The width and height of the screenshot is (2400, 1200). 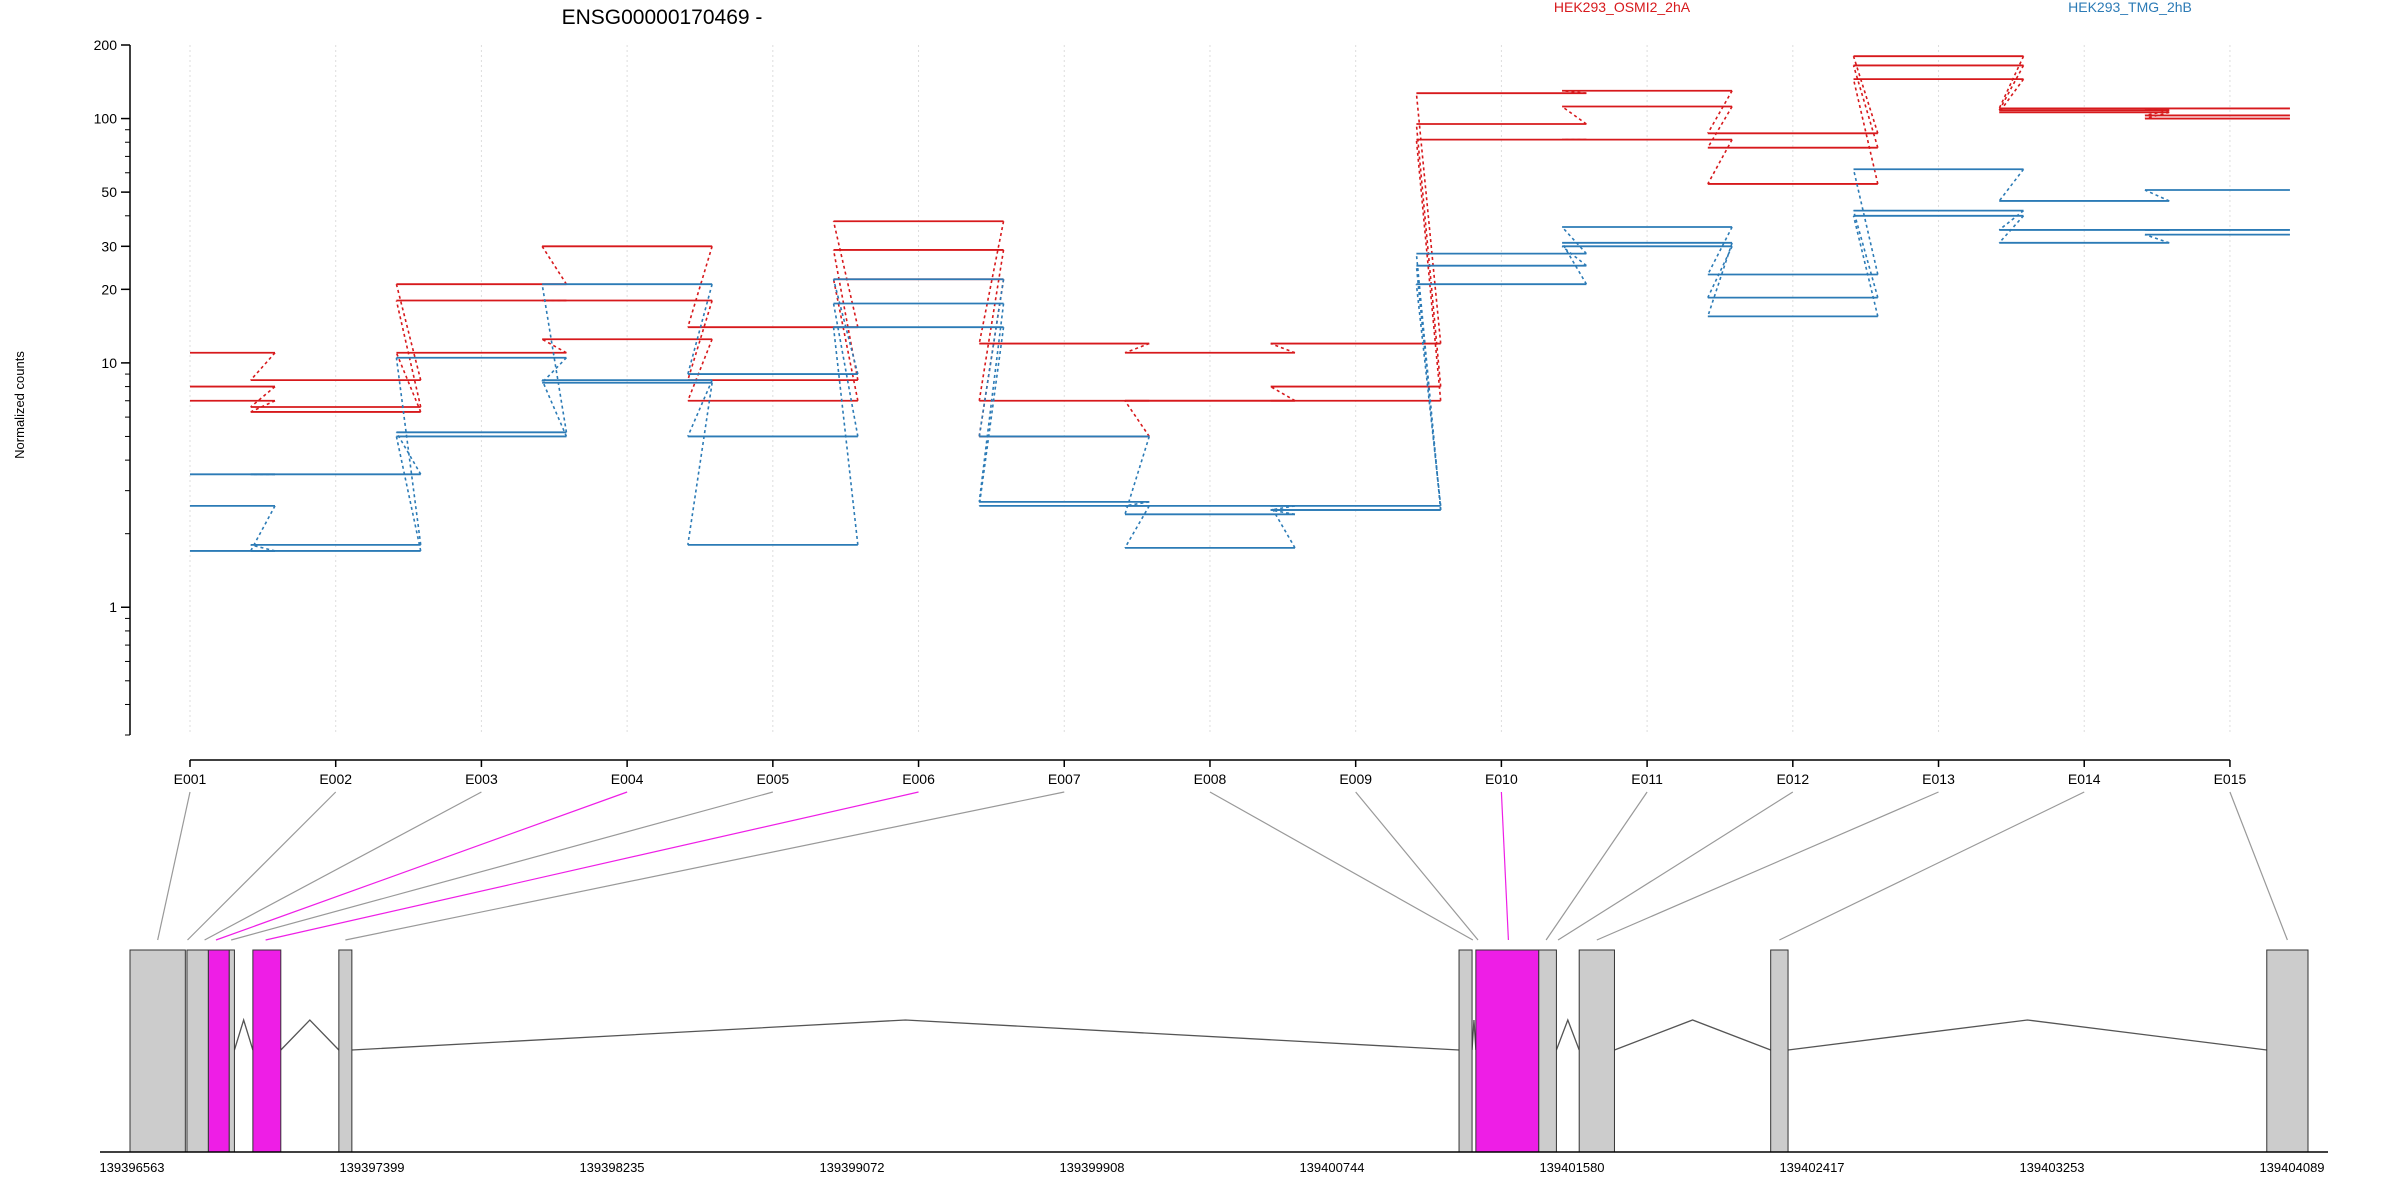 What do you see at coordinates (106, 119) in the screenshot?
I see `y-tick-label: 100` at bounding box center [106, 119].